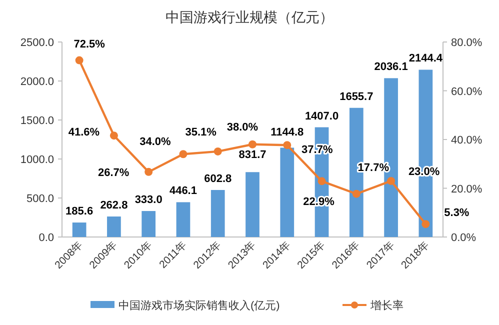 The height and width of the screenshot is (325, 499). I want to click on data-label: 185.6, so click(80, 212).